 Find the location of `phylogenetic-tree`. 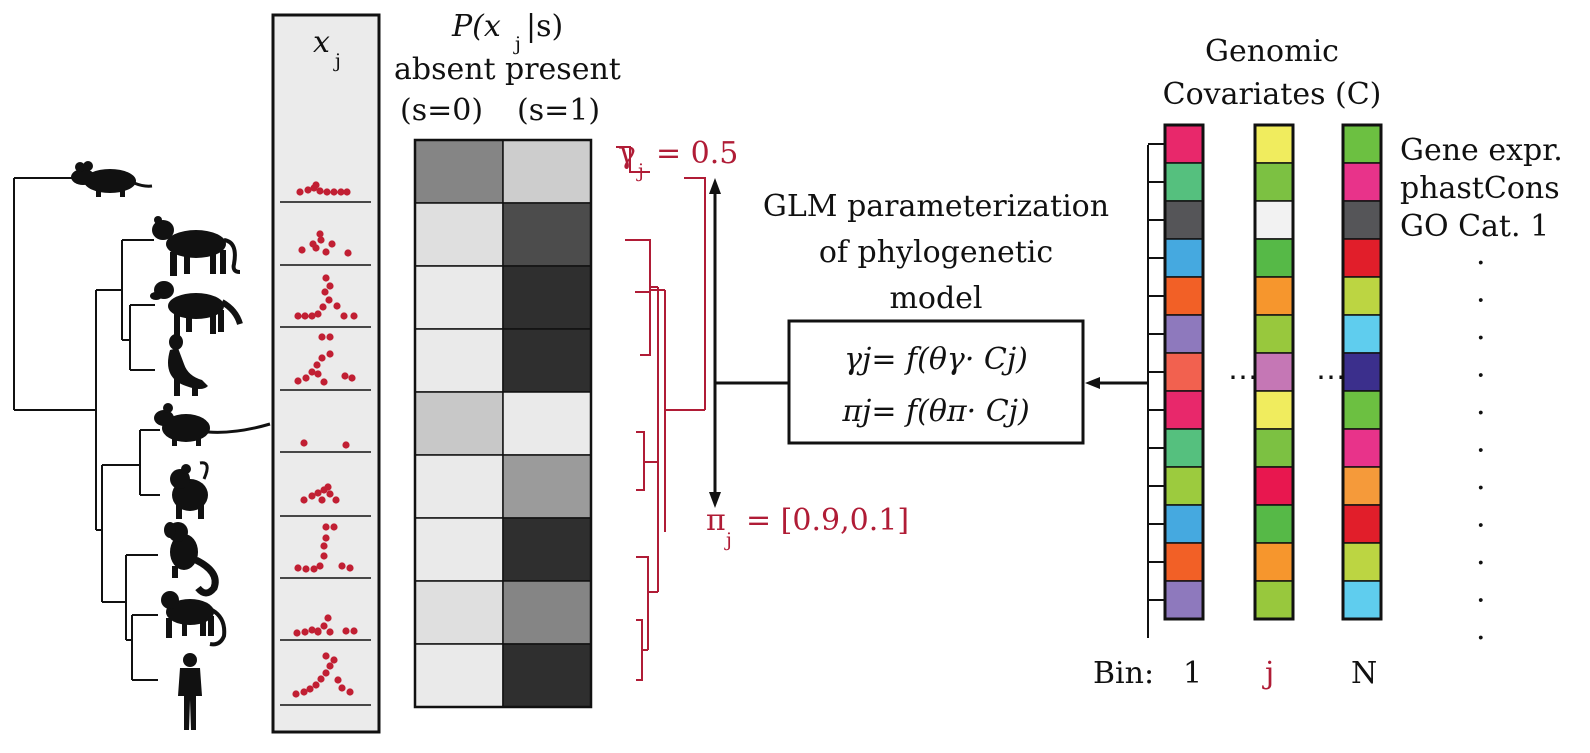

phylogenetic-tree is located at coordinates (86, 429).